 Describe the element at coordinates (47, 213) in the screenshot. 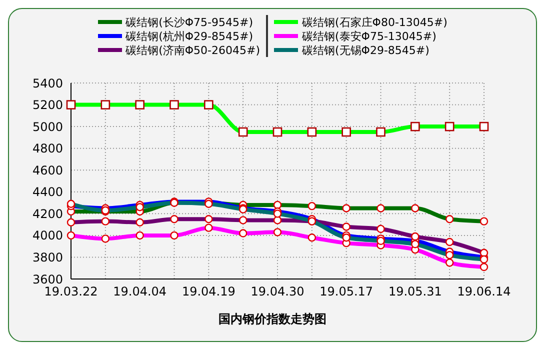

I see `y-tick-label: 4200` at that location.